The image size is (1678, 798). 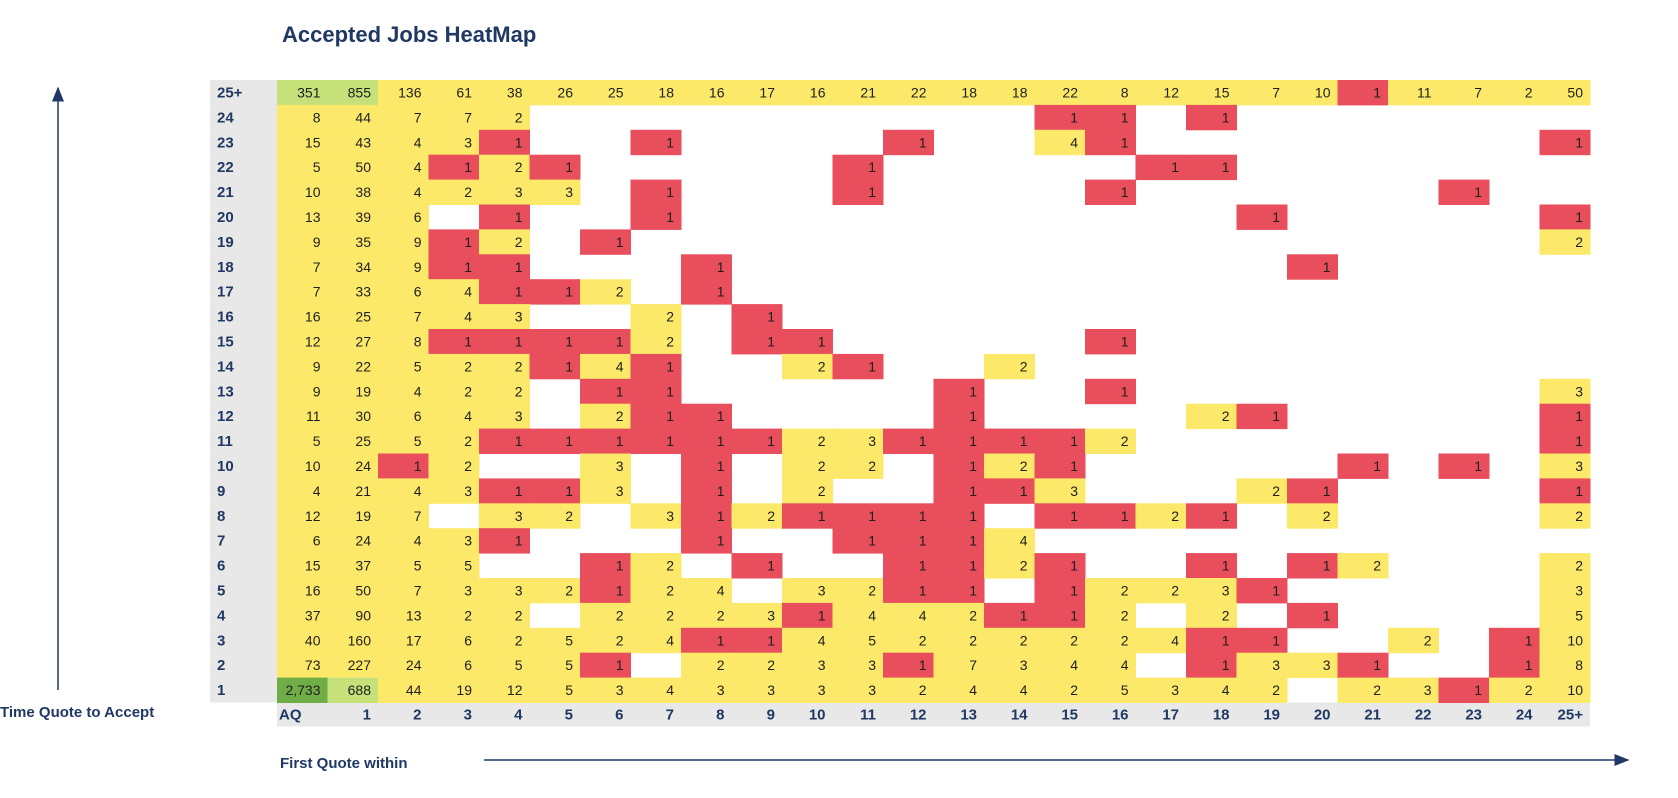 I want to click on x-tick-label: 22, so click(x=1423, y=715).